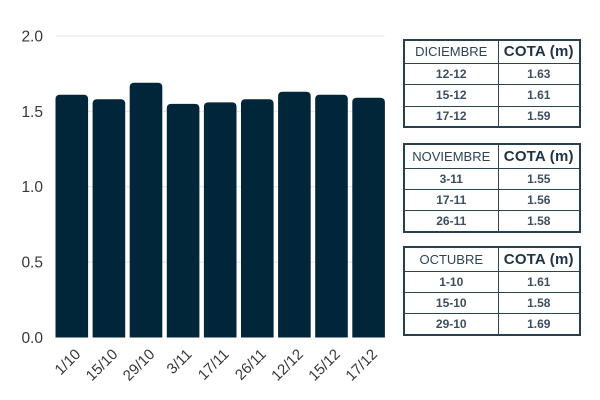 This screenshot has height=400, width=600. Describe the element at coordinates (32, 112) in the screenshot. I see `svg-text: 1.5` at that location.